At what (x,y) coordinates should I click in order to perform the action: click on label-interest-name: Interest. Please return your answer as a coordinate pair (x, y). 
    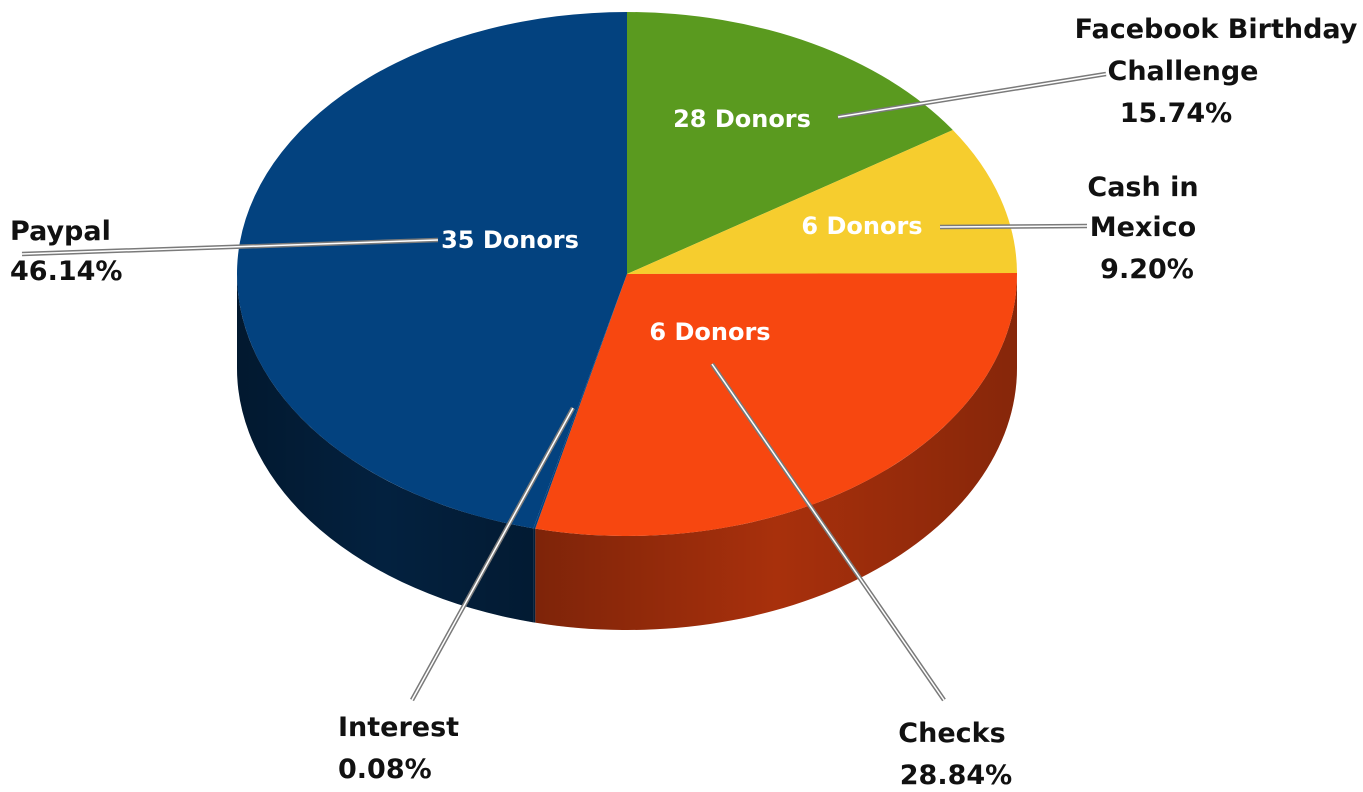
    Looking at the image, I should click on (398, 727).